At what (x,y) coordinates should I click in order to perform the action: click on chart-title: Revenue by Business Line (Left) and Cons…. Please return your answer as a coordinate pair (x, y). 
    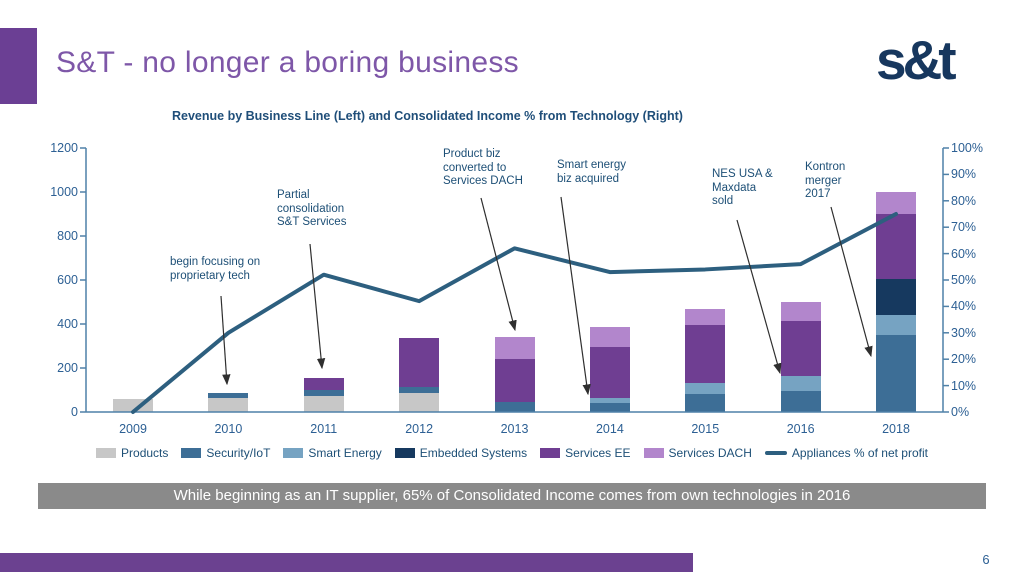
    Looking at the image, I should click on (427, 116).